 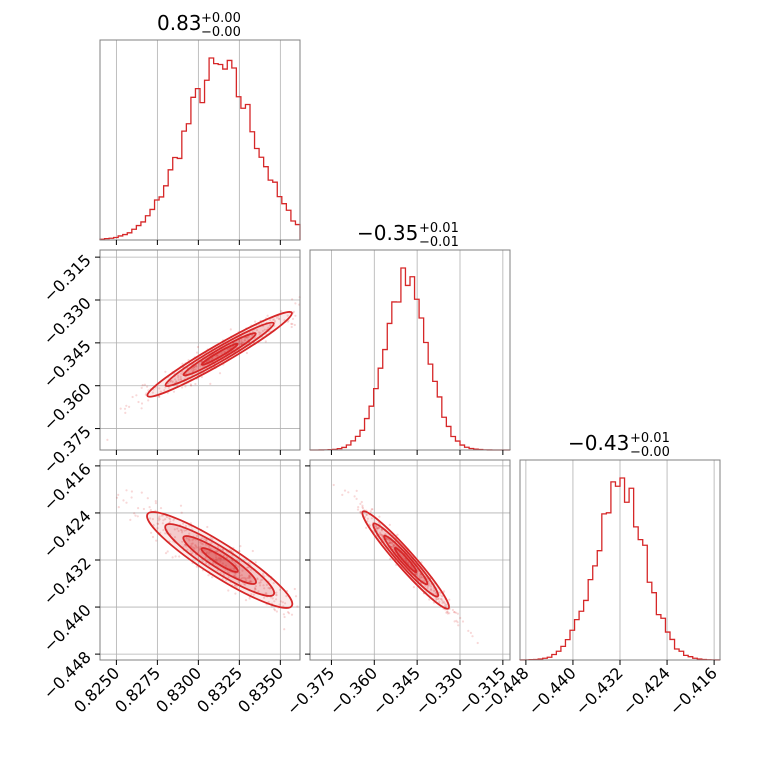 What do you see at coordinates (551, 690) in the screenshot?
I see `x-tick-label: −0.440` at bounding box center [551, 690].